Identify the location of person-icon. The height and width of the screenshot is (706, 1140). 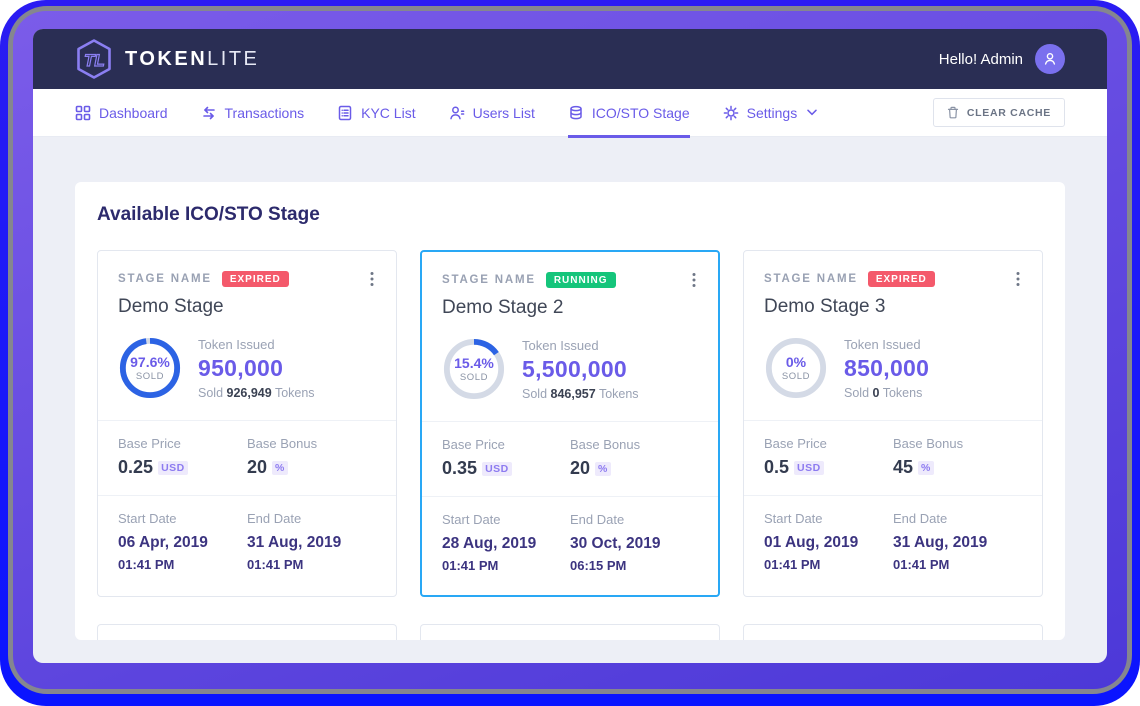
(1050, 59).